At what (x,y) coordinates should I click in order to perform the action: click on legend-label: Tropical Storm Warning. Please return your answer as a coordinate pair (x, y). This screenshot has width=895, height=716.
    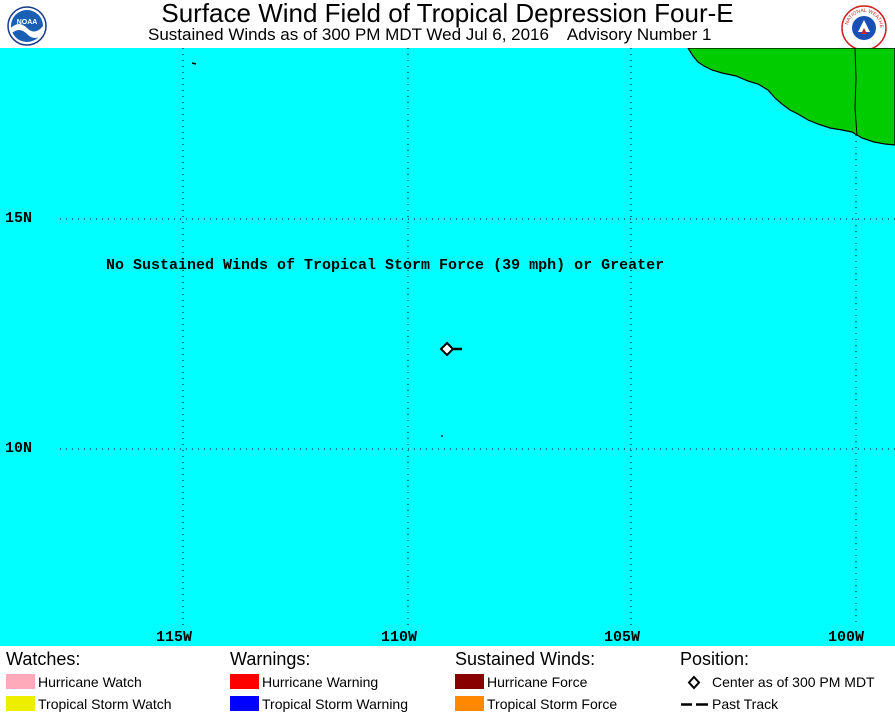
    Looking at the image, I should click on (335, 704).